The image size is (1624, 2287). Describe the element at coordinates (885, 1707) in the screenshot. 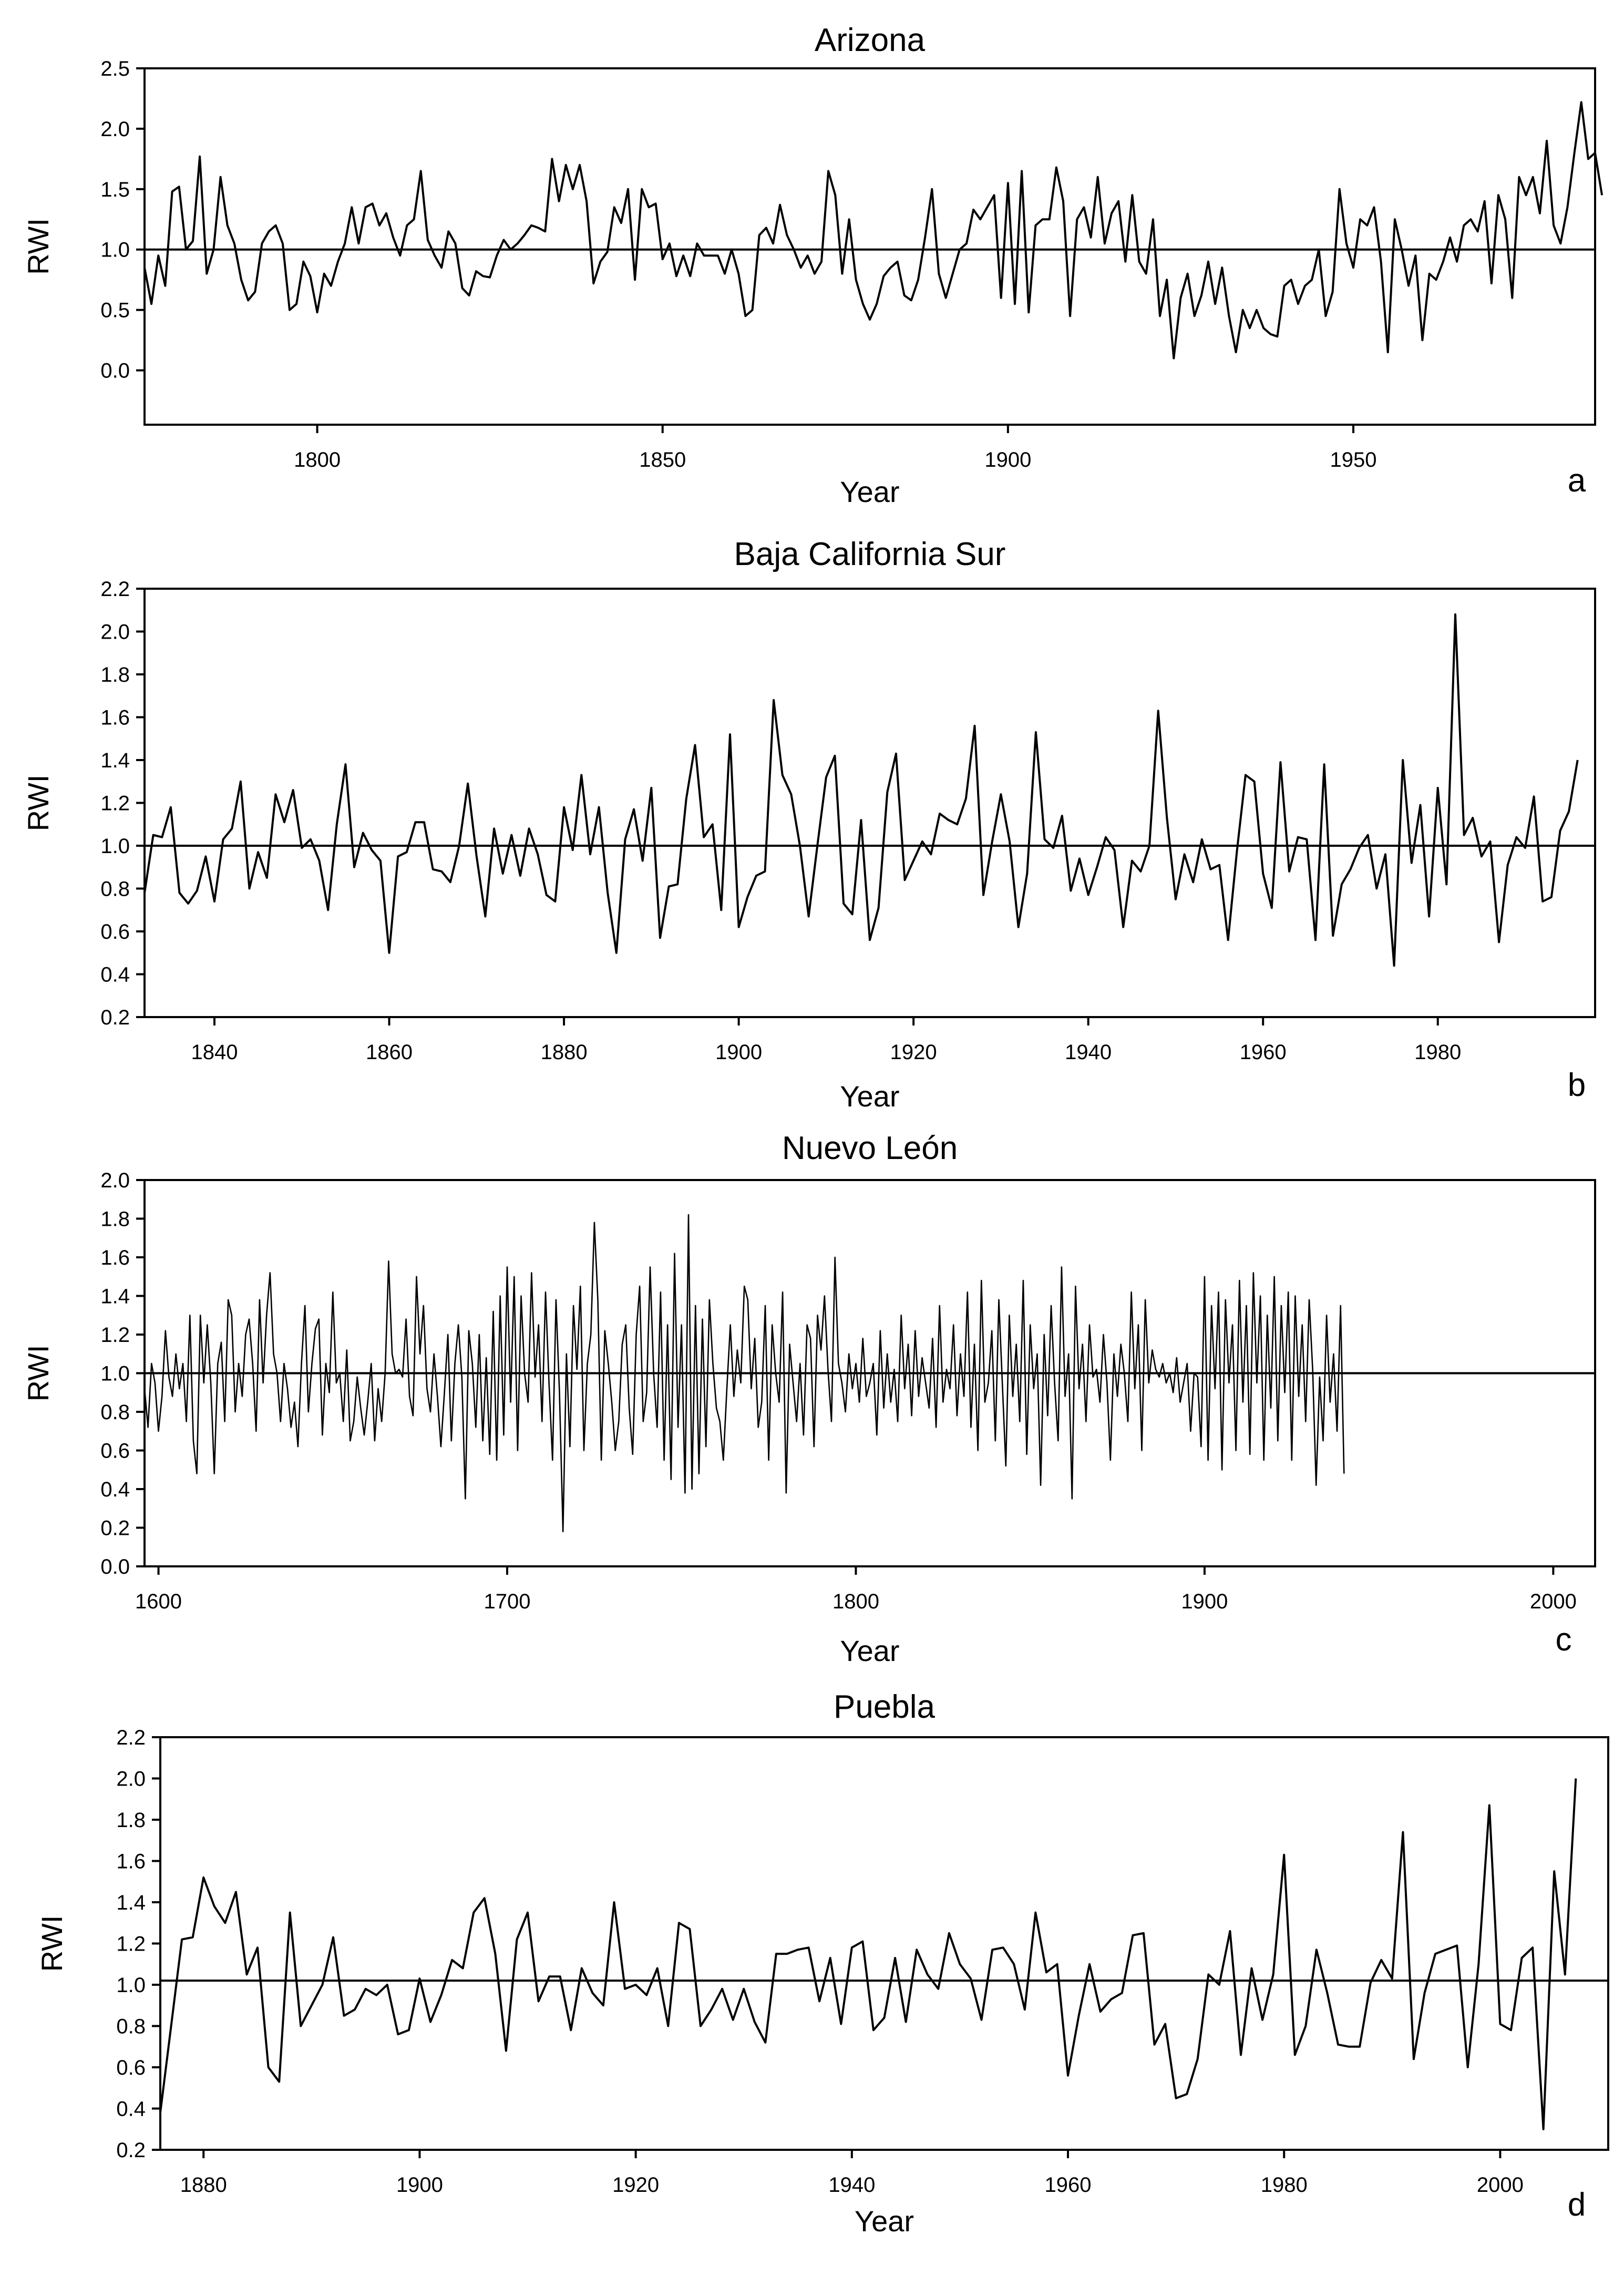

I see `chart-title: Puebla` at that location.